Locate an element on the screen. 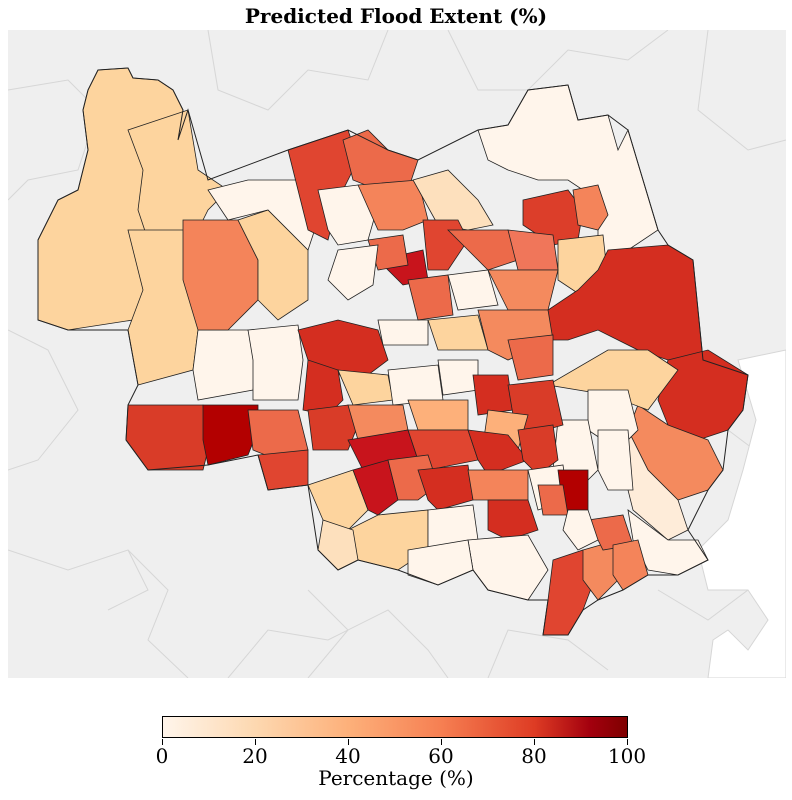 This screenshot has width=792, height=800. colorbar-gradient is located at coordinates (395, 727).